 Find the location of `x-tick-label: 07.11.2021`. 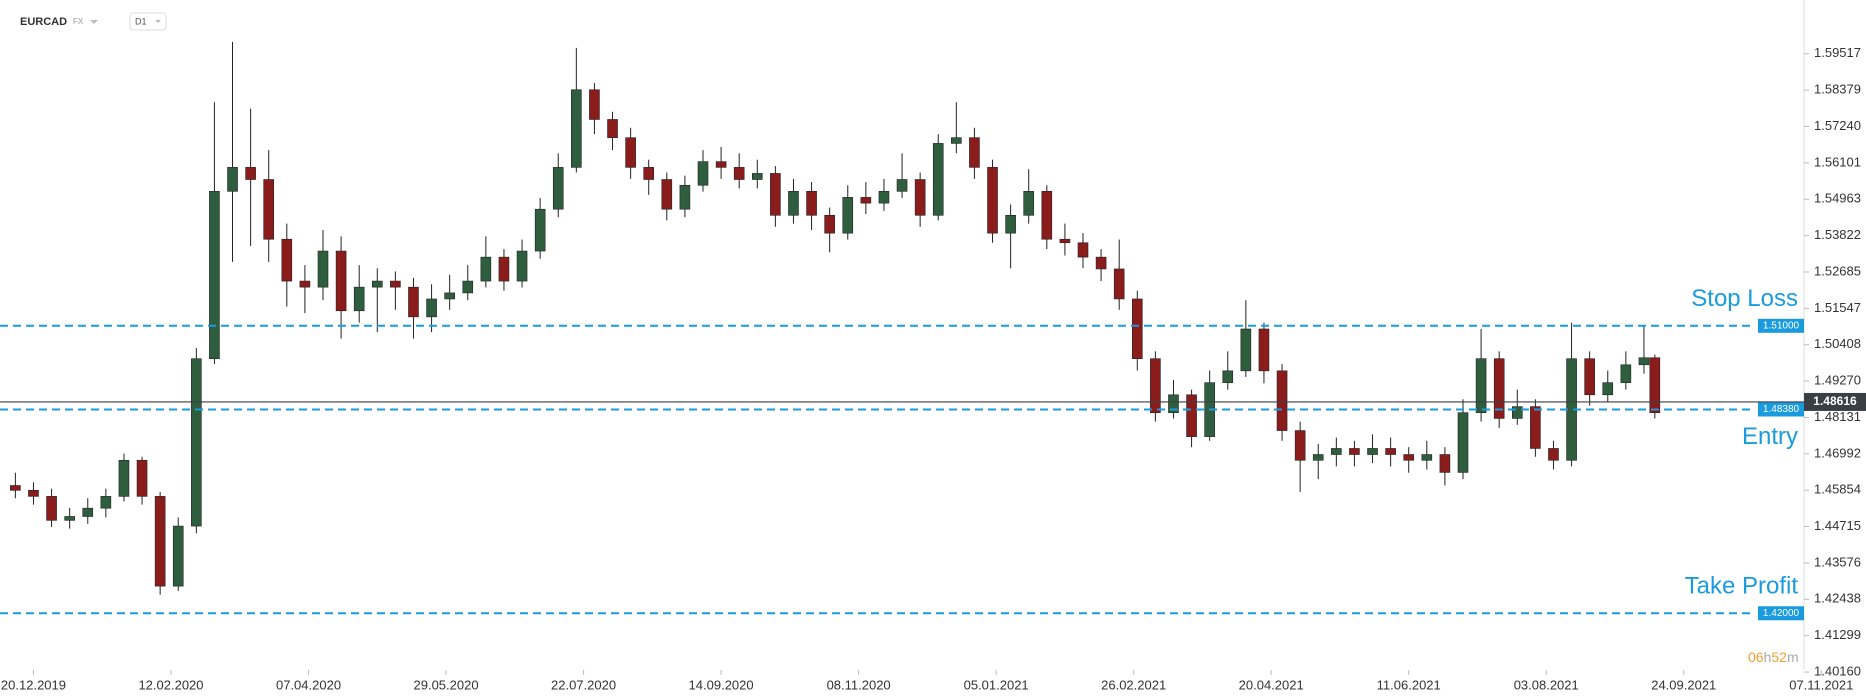

x-tick-label: 07.11.2021 is located at coordinates (1821, 684).